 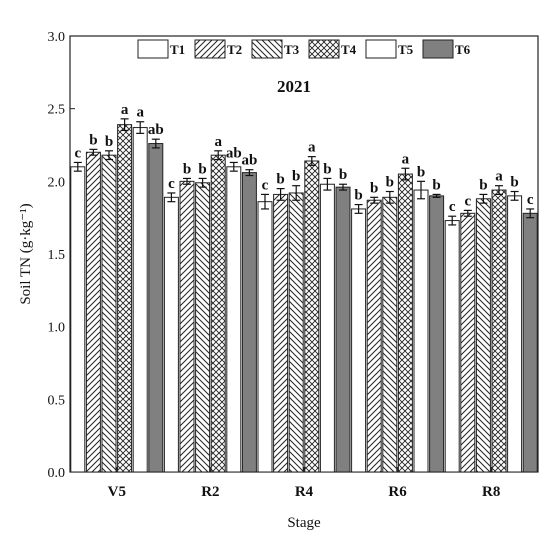 I want to click on legend-label-t5: T5, so click(x=406, y=49).